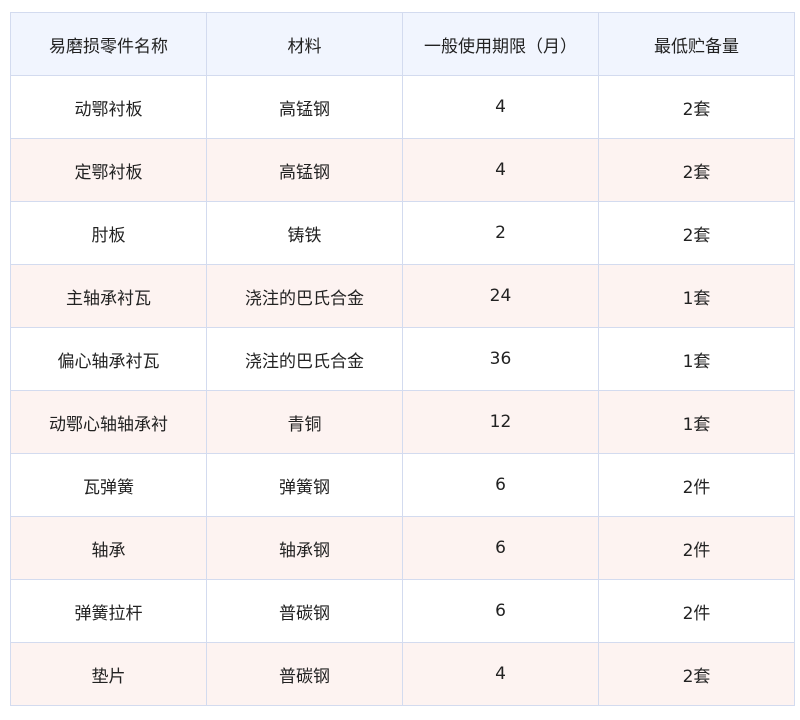 The height and width of the screenshot is (720, 800). Describe the element at coordinates (108, 44) in the screenshot. I see `header-part-name: 易磨损零件名称` at that location.